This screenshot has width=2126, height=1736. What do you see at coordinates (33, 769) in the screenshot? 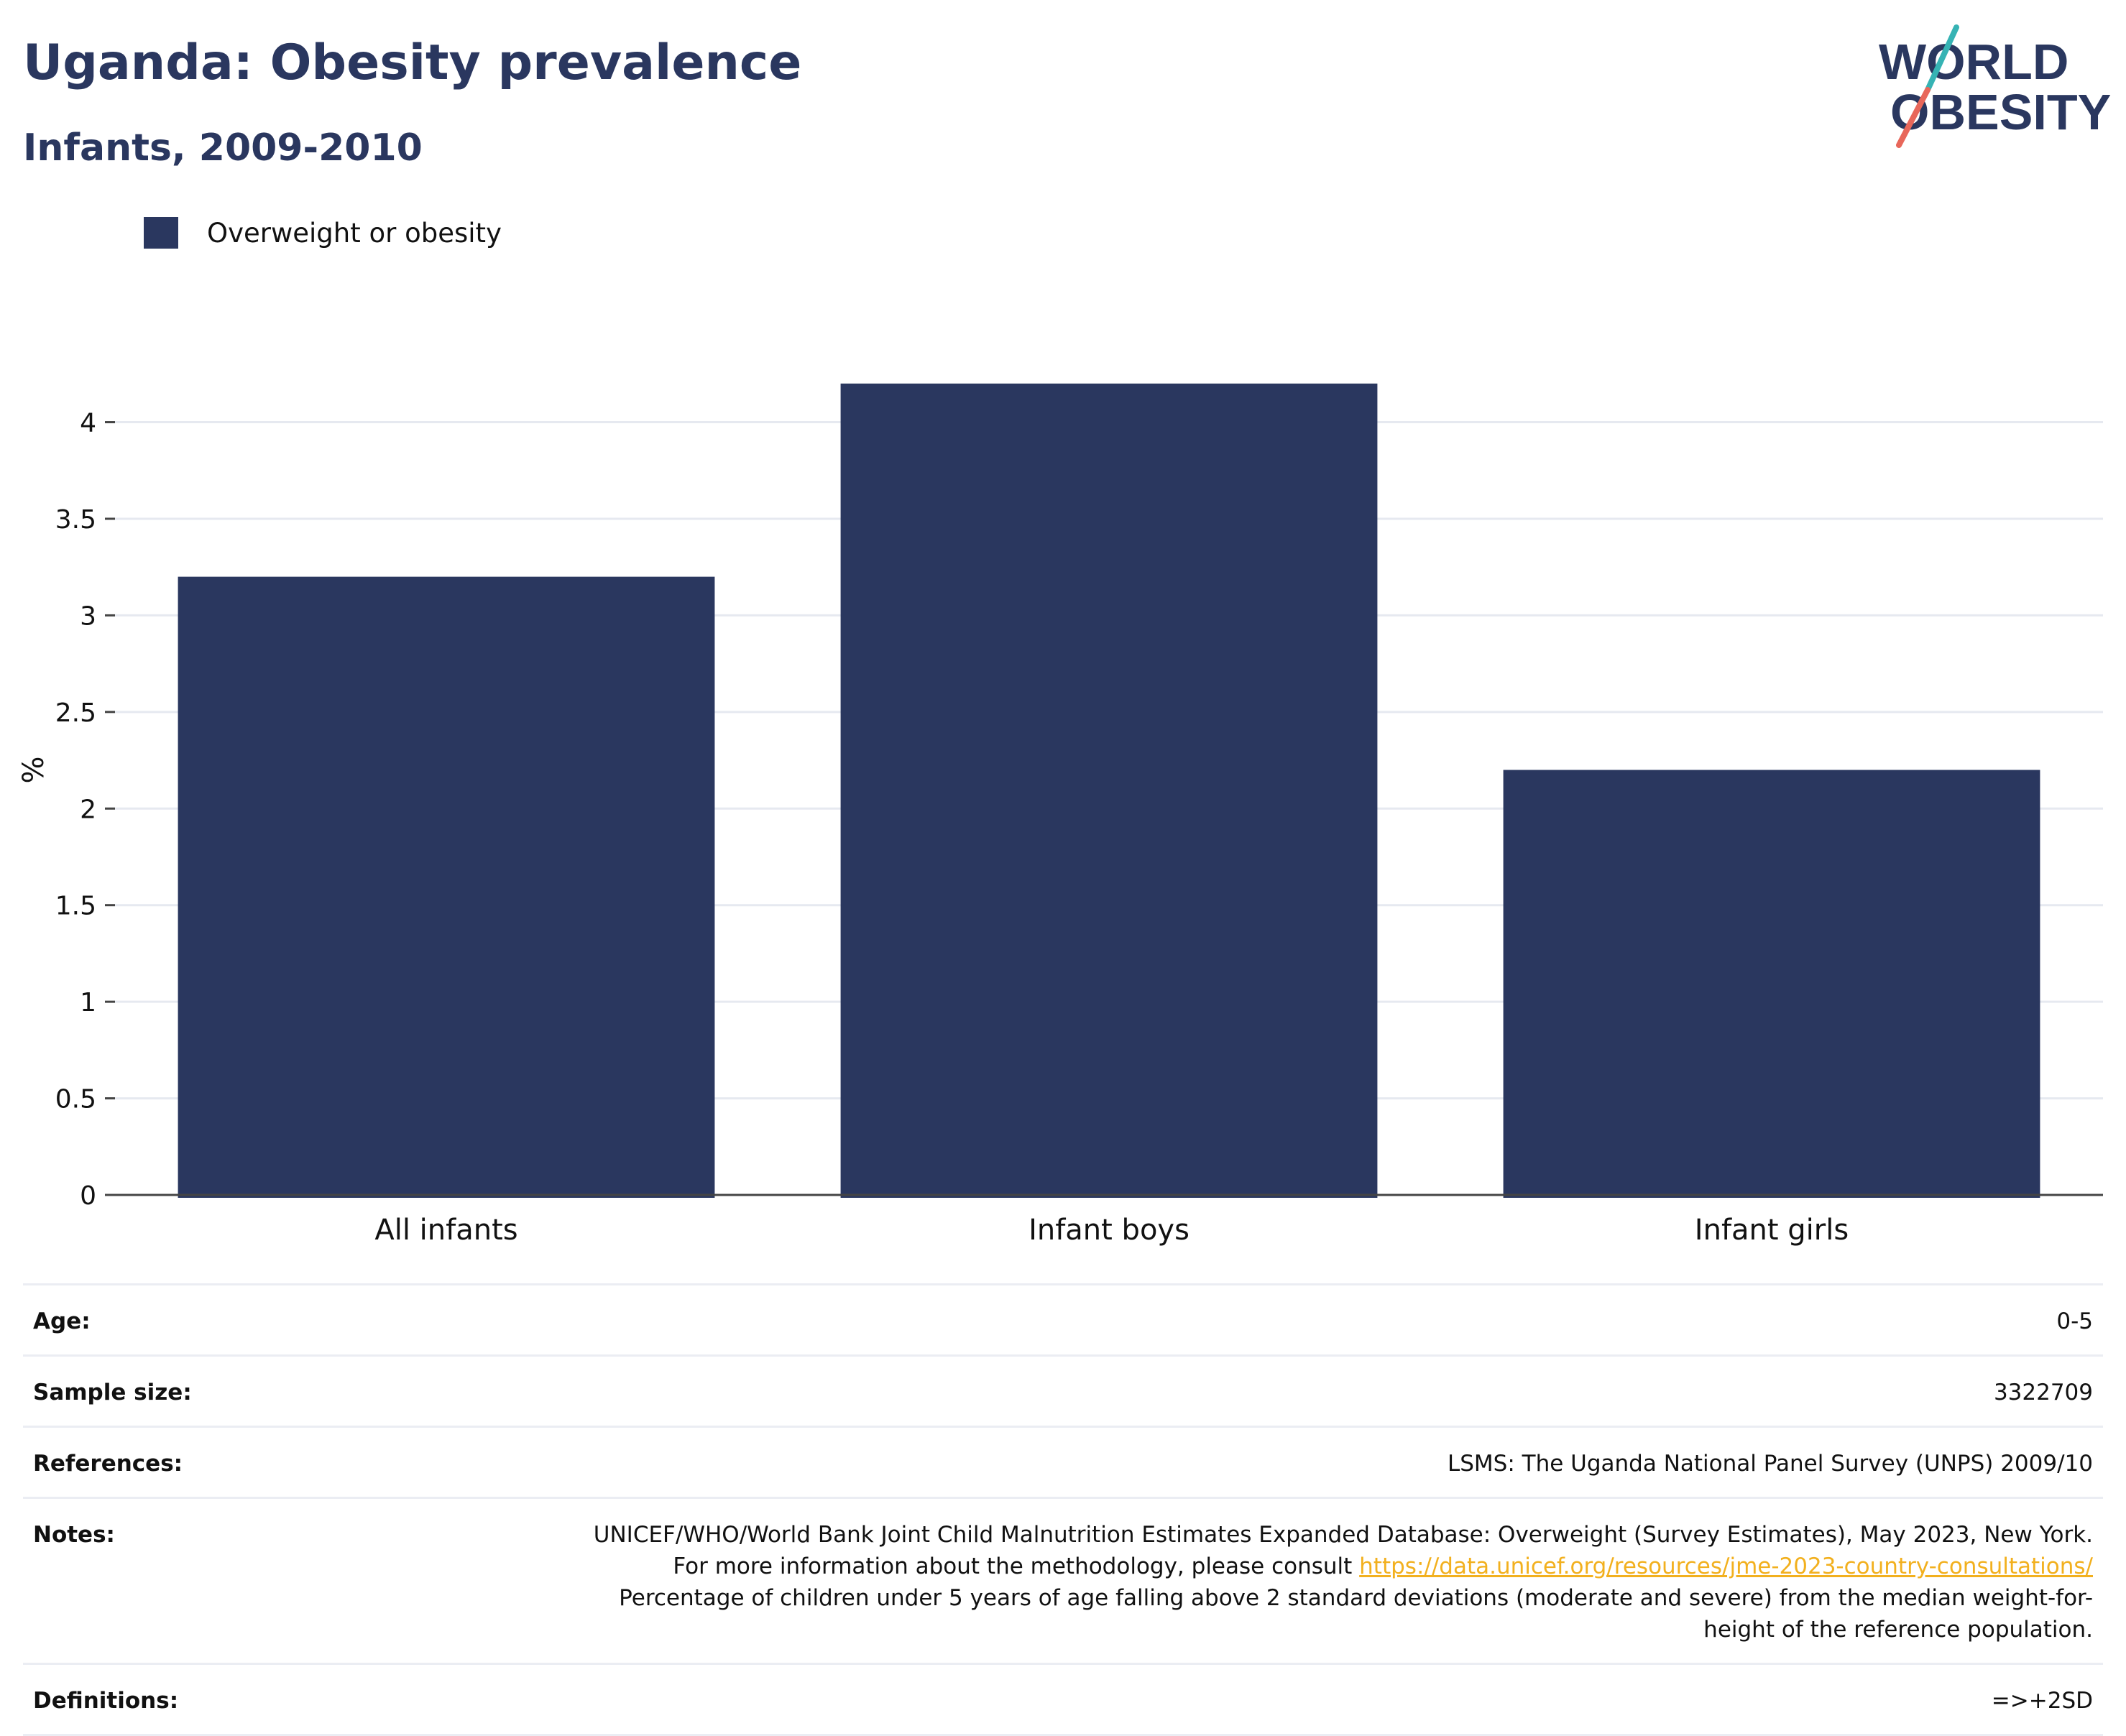
I see `y-axis-label: %` at bounding box center [33, 769].